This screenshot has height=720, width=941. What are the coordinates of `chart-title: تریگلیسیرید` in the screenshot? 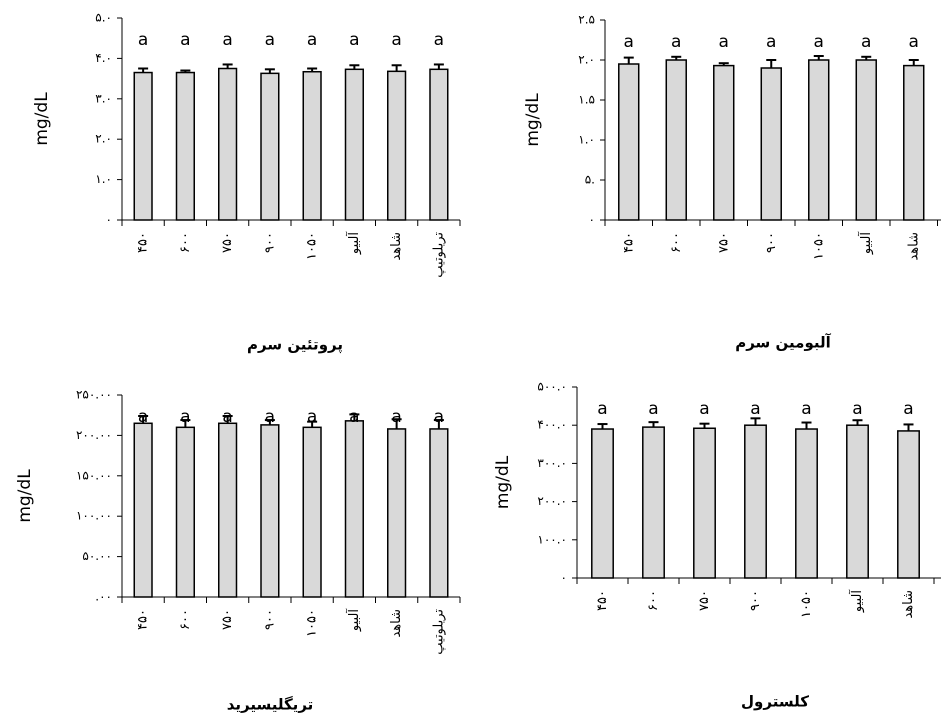 It's located at (270, 705).